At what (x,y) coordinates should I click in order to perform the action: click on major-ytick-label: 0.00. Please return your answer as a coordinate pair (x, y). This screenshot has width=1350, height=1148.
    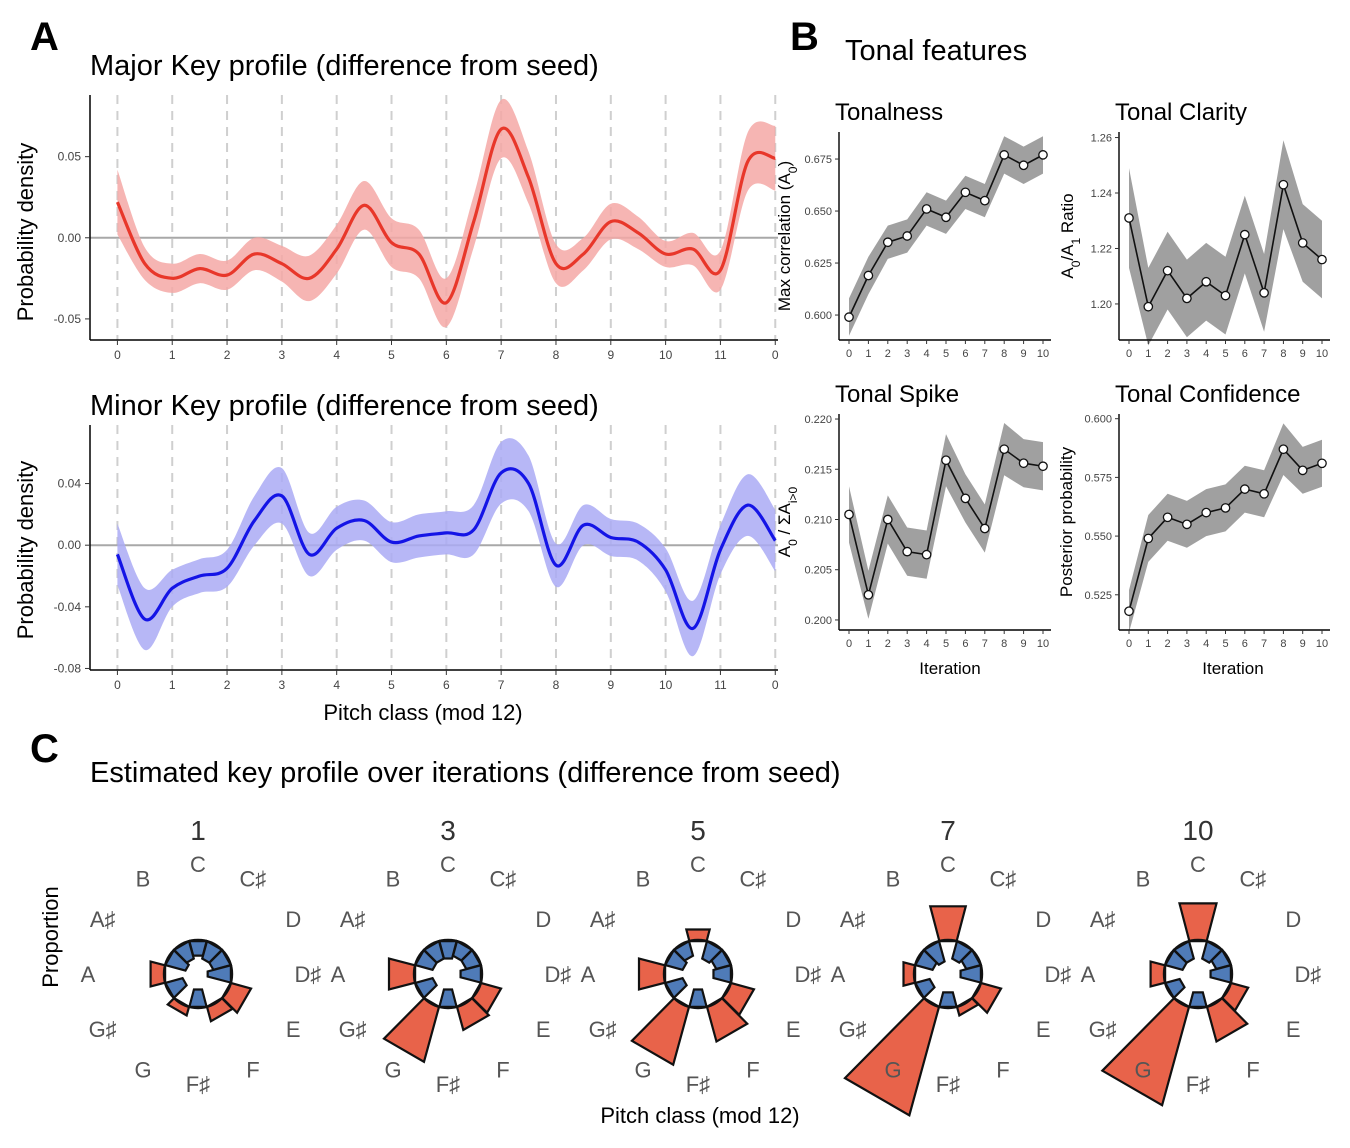
    Looking at the image, I should click on (70, 238).